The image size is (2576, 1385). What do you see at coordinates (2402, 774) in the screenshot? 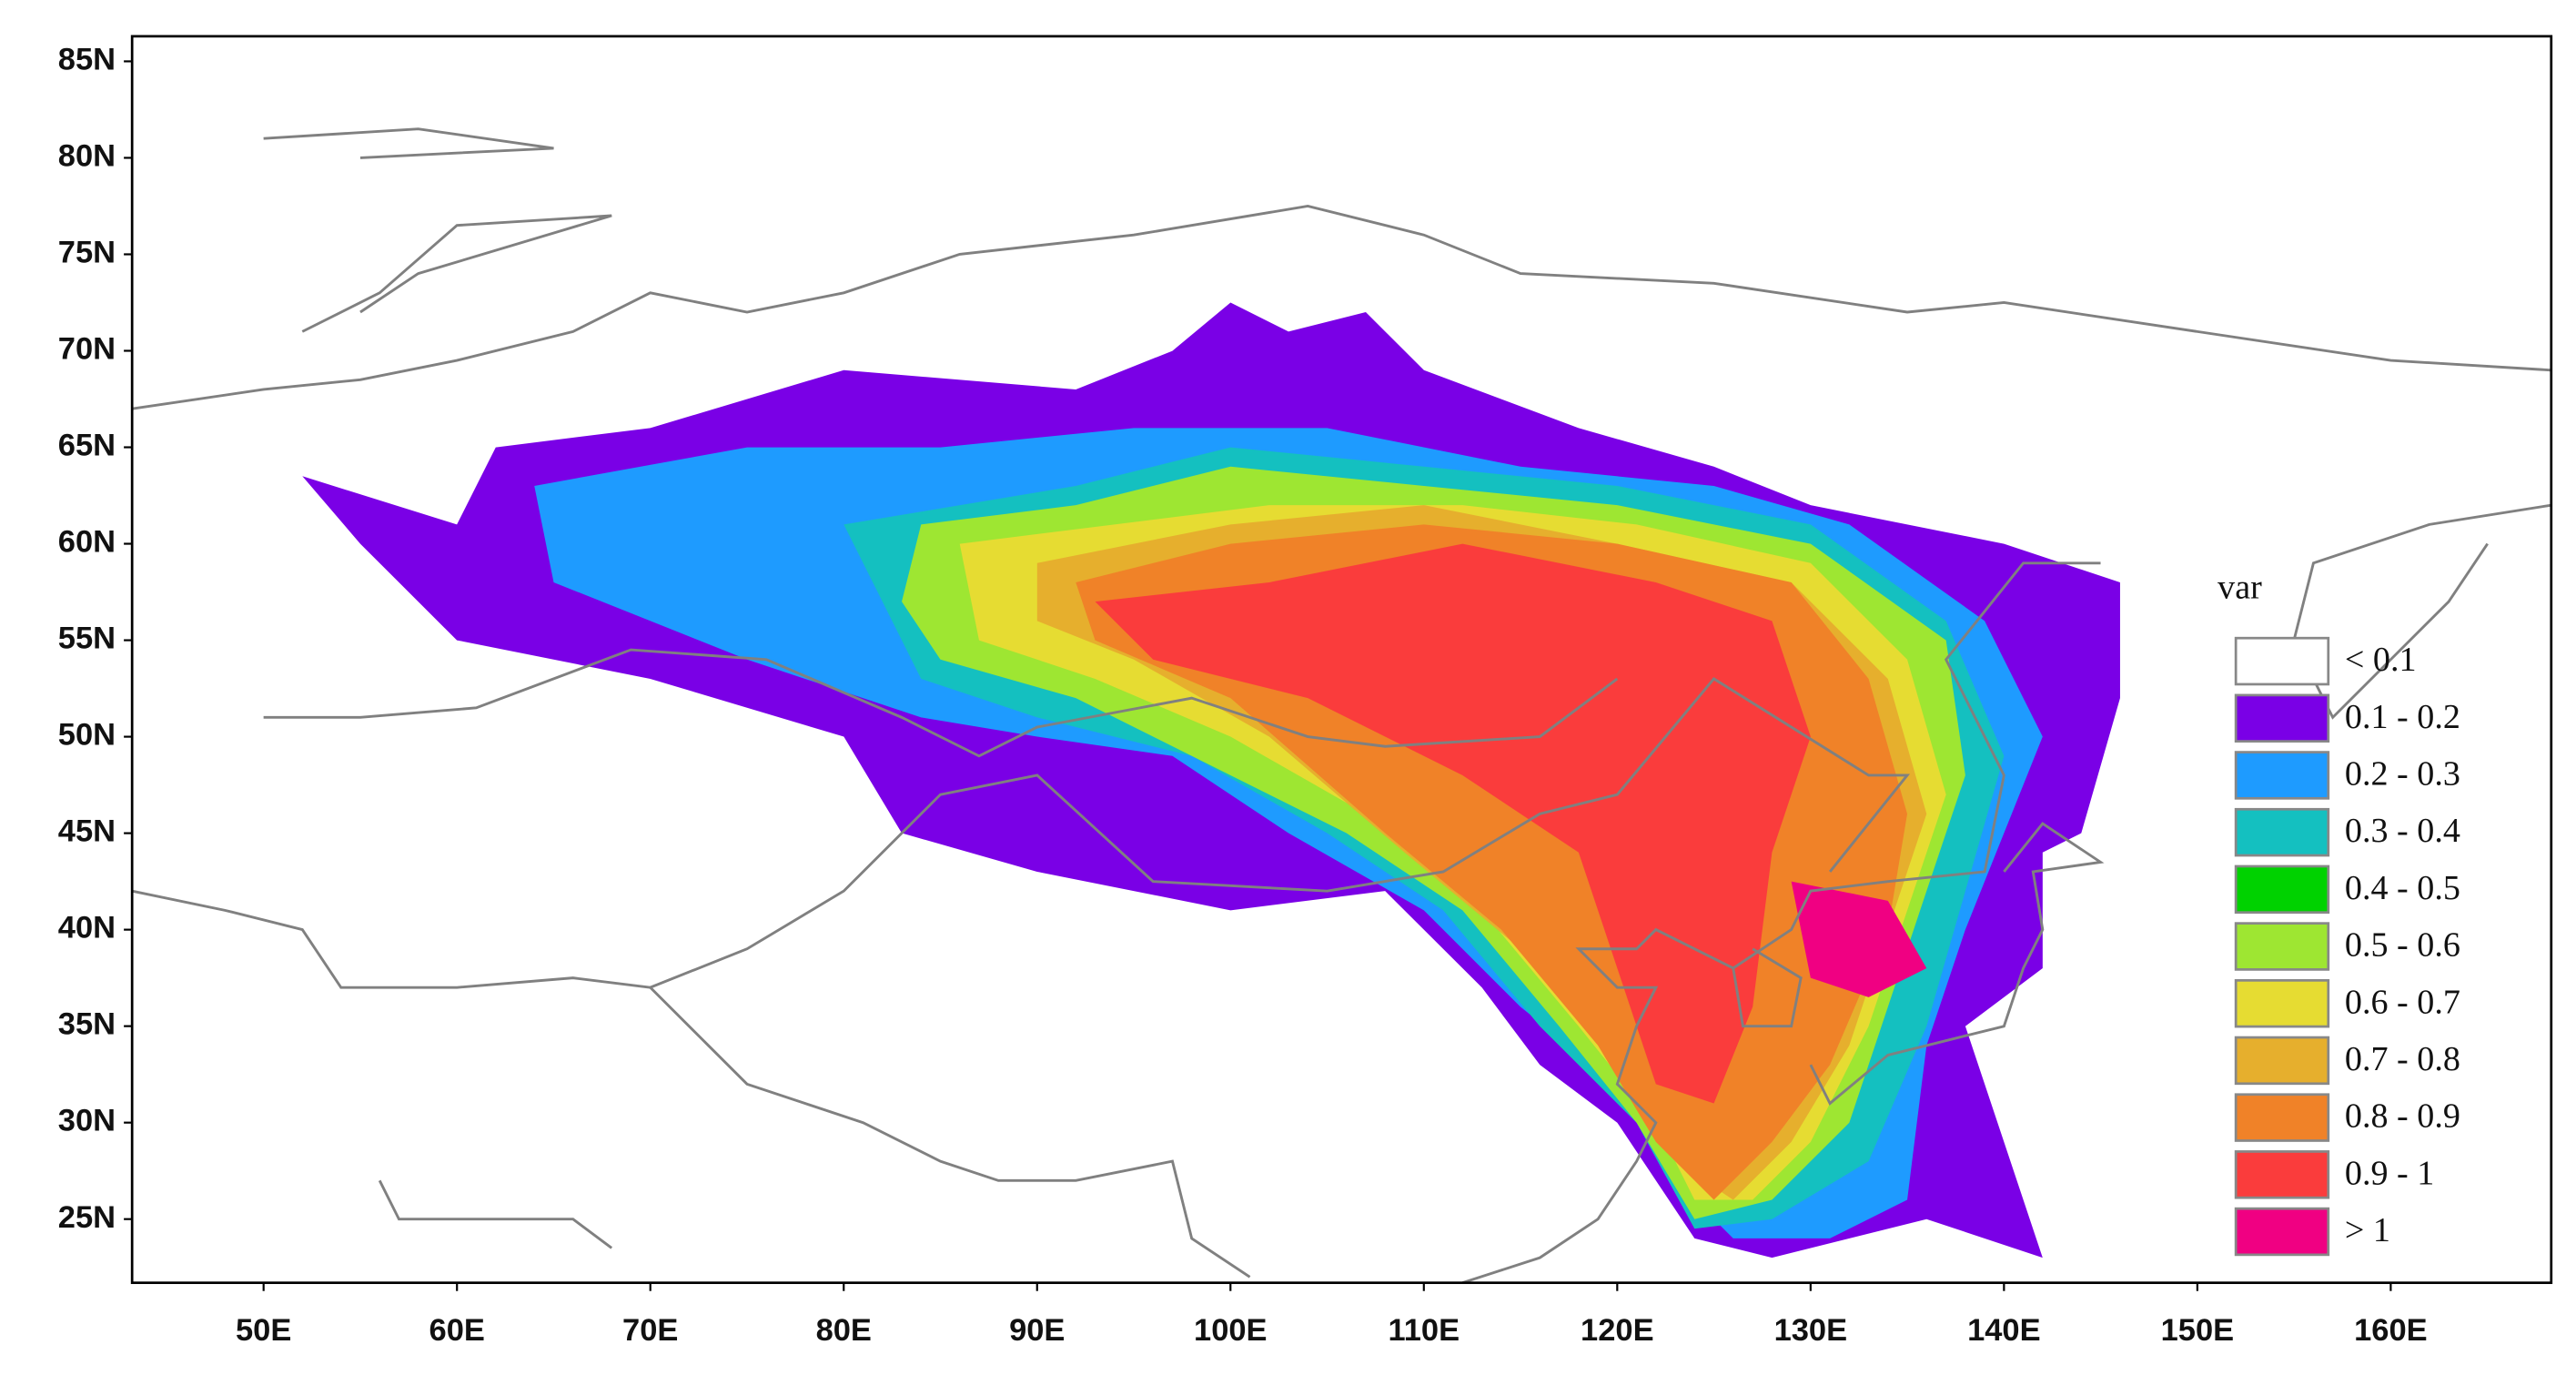
I see `legend-label: 0.2 - 0.3` at bounding box center [2402, 774].